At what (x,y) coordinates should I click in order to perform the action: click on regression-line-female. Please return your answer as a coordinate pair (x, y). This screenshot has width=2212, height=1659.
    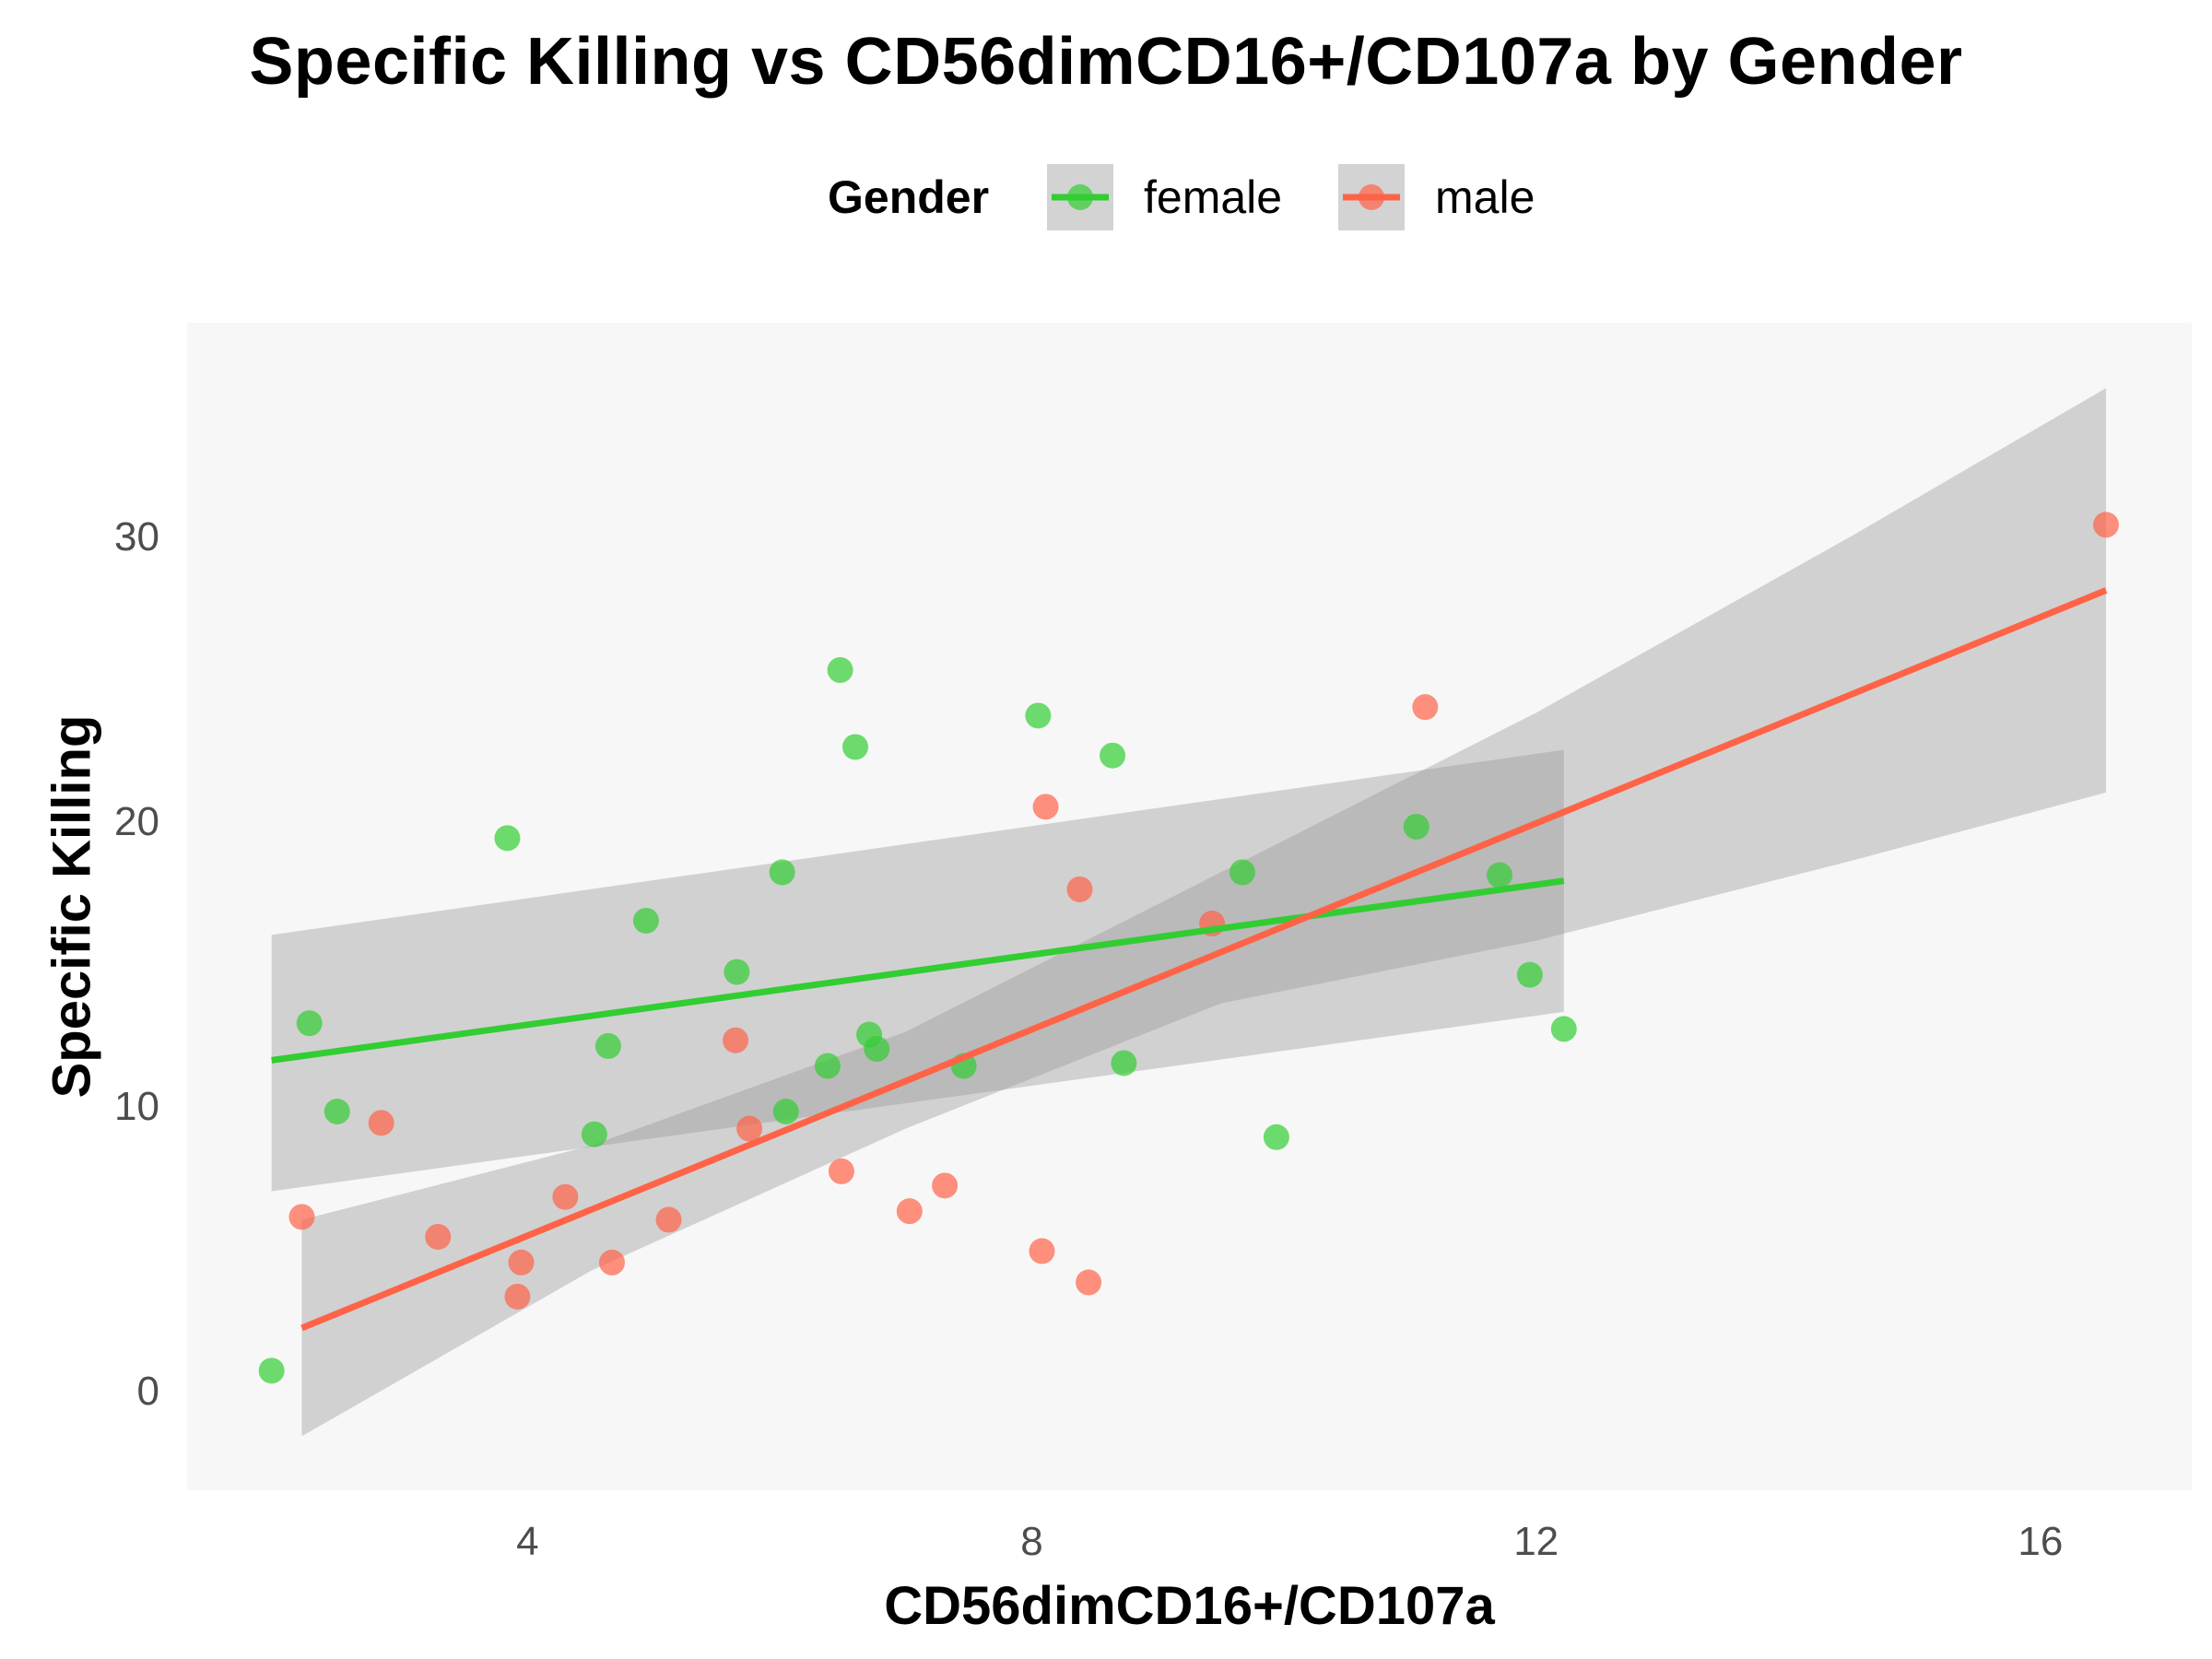
    Looking at the image, I should click on (918, 970).